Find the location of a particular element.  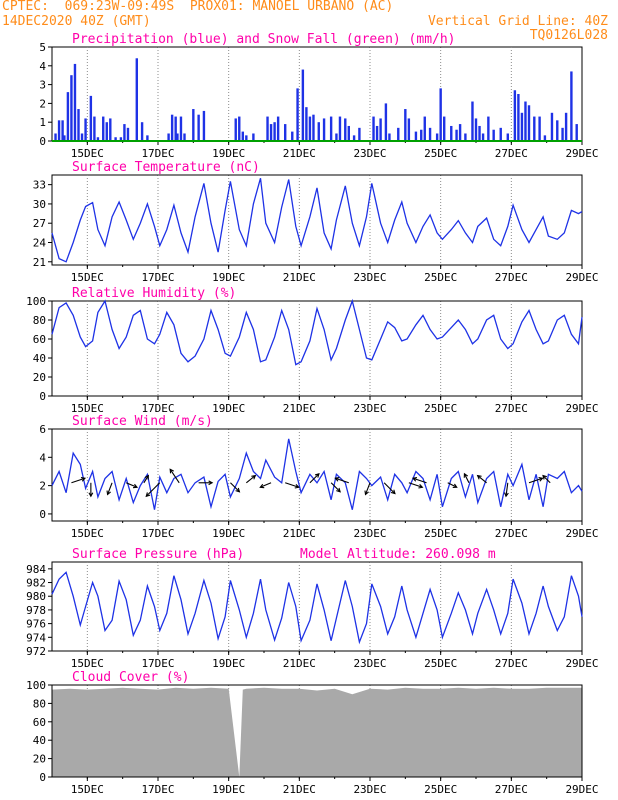

series-line is located at coordinates (317, 474).